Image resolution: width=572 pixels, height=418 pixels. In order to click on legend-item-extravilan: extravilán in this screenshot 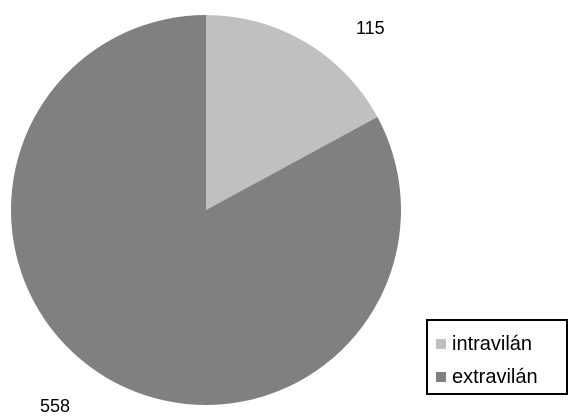, I will do `click(501, 376)`.